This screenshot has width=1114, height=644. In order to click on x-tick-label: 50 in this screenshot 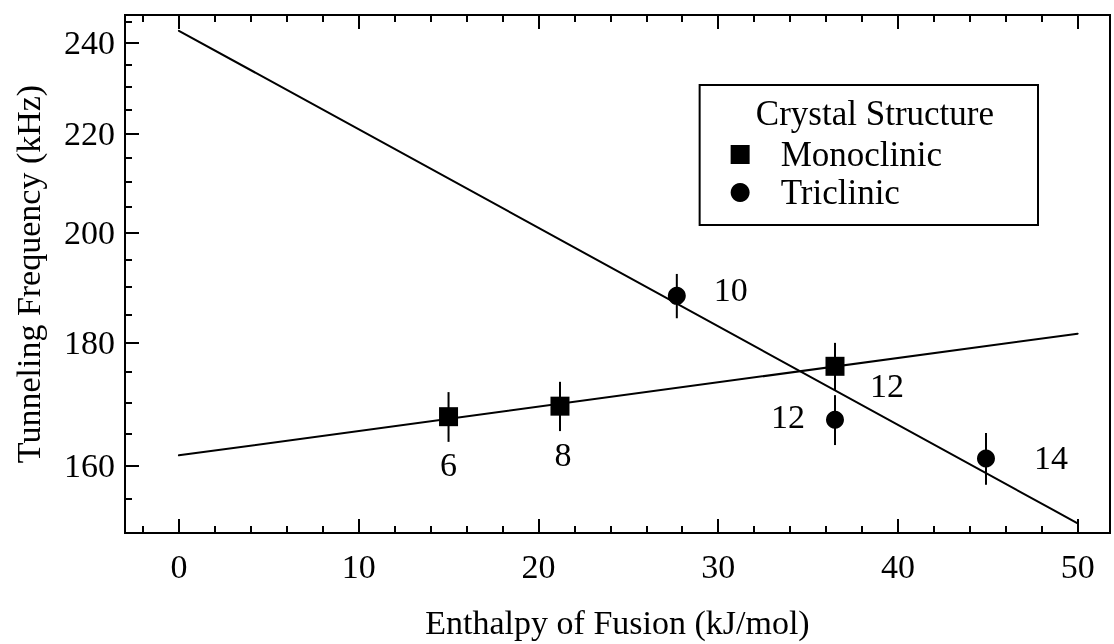, I will do `click(1077, 566)`.